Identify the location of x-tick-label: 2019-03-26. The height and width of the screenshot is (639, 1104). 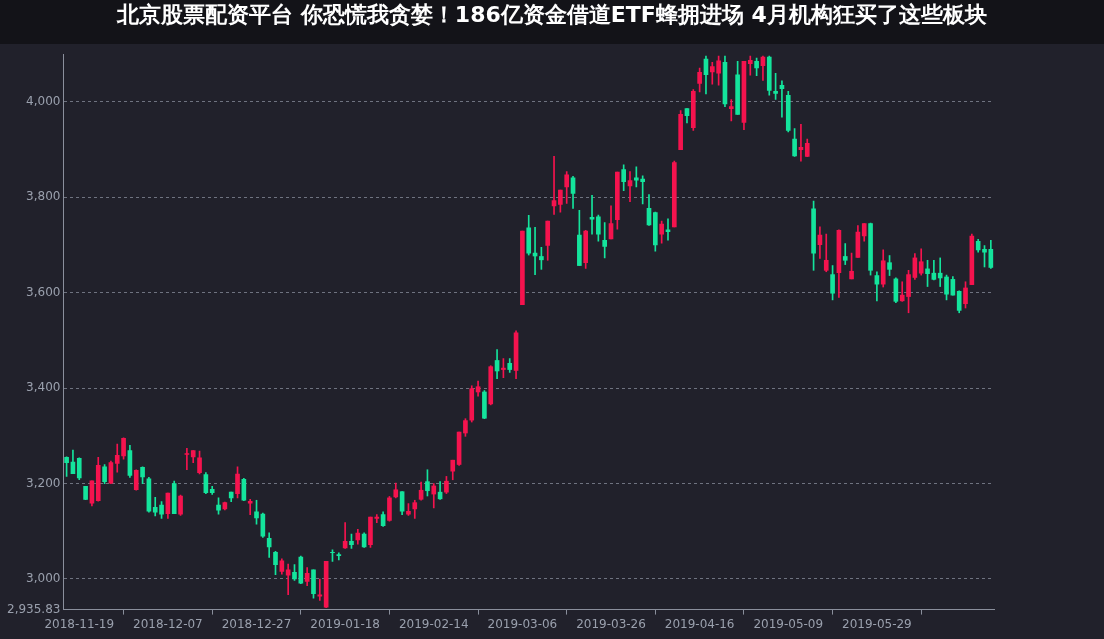
(611, 623).